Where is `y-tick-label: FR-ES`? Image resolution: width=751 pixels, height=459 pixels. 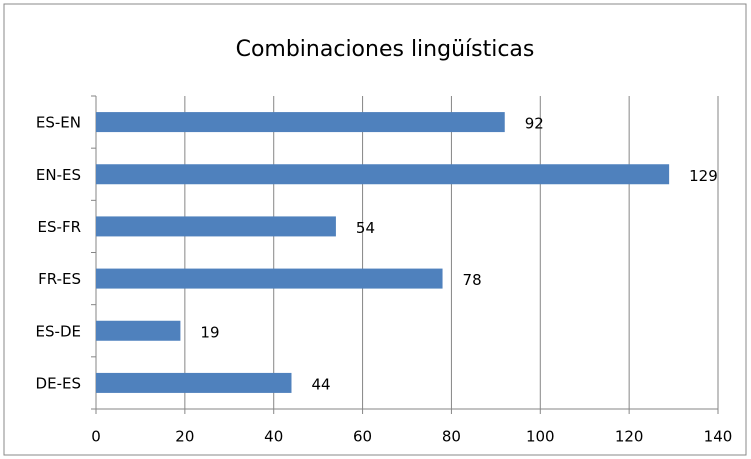
y-tick-label: FR-ES is located at coordinates (59, 279).